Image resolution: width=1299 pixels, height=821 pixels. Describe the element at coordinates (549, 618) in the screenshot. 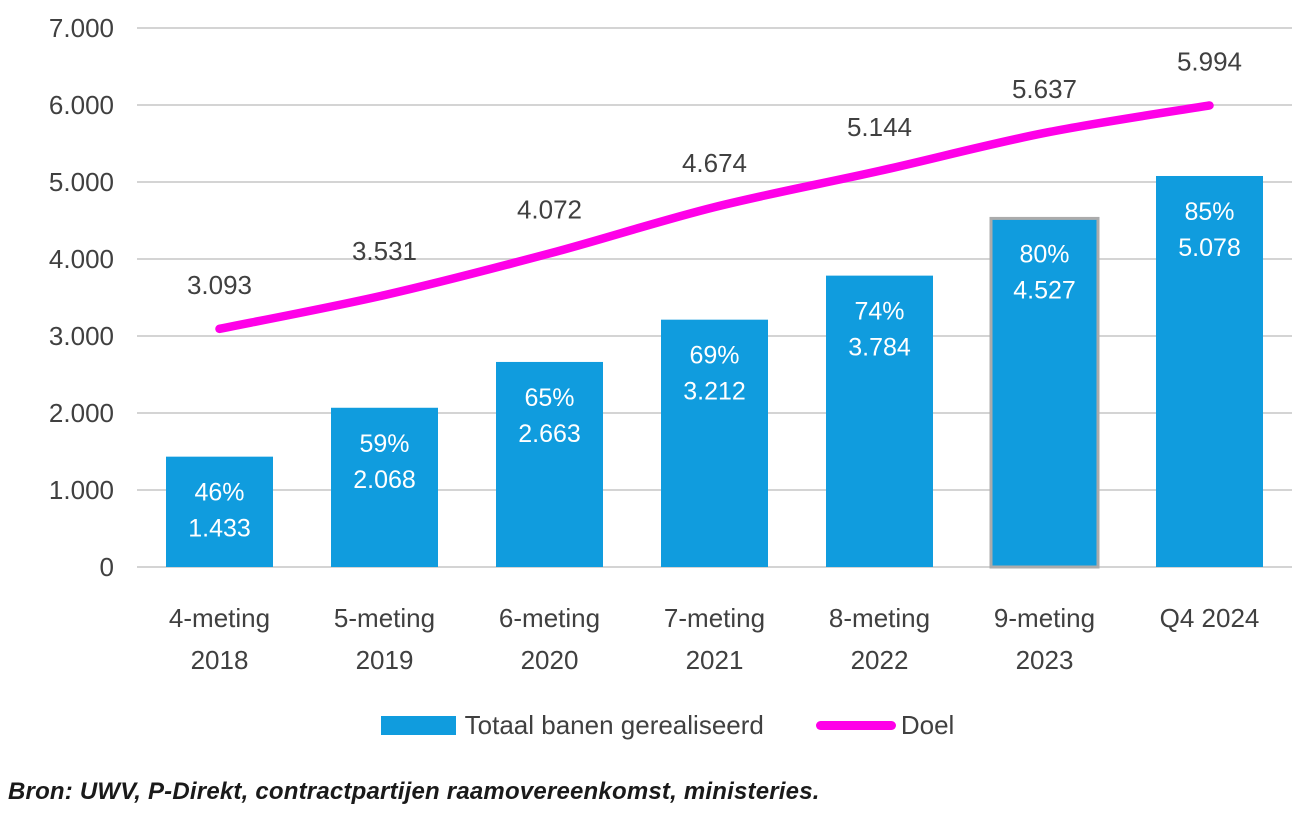

I see `x-axis-category-label: 6-meting` at that location.